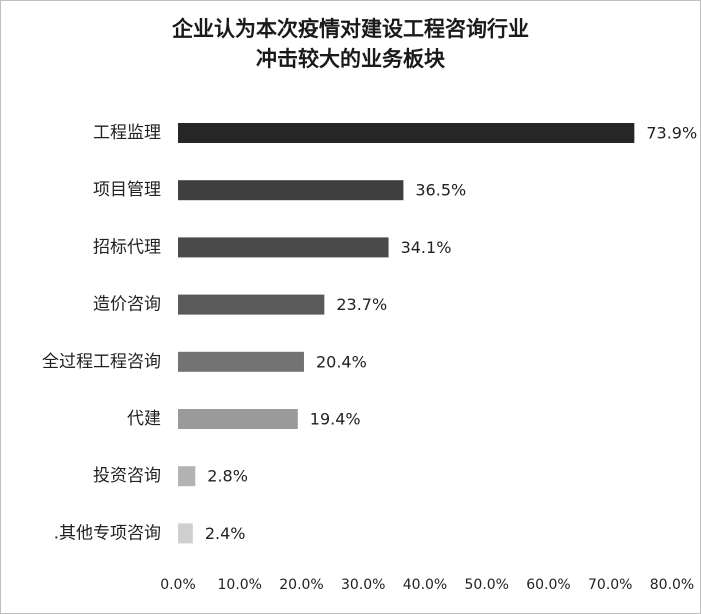  Describe the element at coordinates (127, 190) in the screenshot. I see `category-label-1: 项目管理` at that location.